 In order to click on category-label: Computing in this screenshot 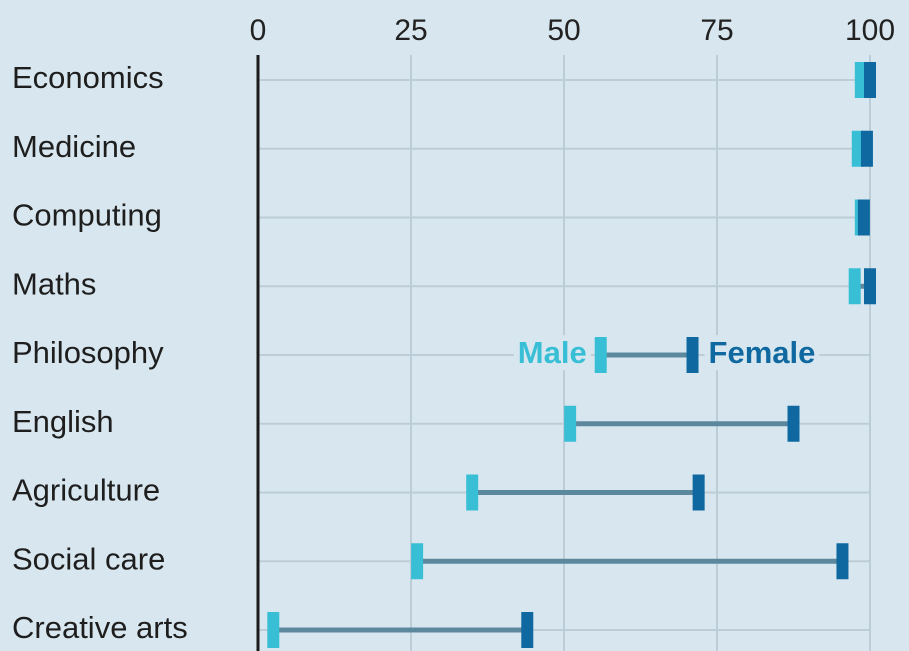, I will do `click(87, 215)`.